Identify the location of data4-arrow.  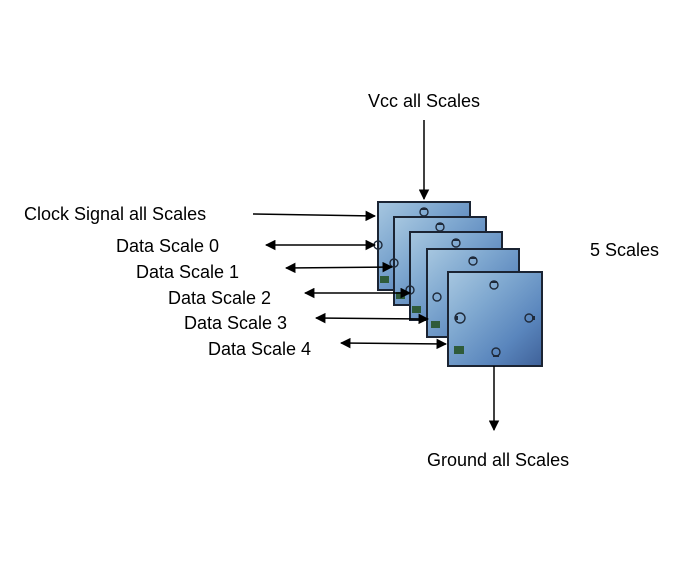
(393, 343).